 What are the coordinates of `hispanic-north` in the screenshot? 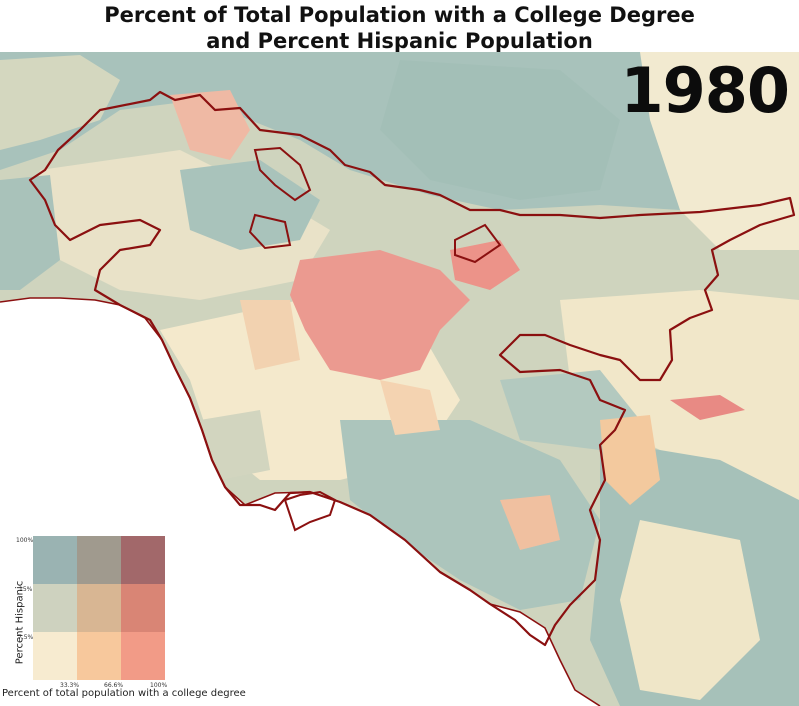 It's located at (210, 125).